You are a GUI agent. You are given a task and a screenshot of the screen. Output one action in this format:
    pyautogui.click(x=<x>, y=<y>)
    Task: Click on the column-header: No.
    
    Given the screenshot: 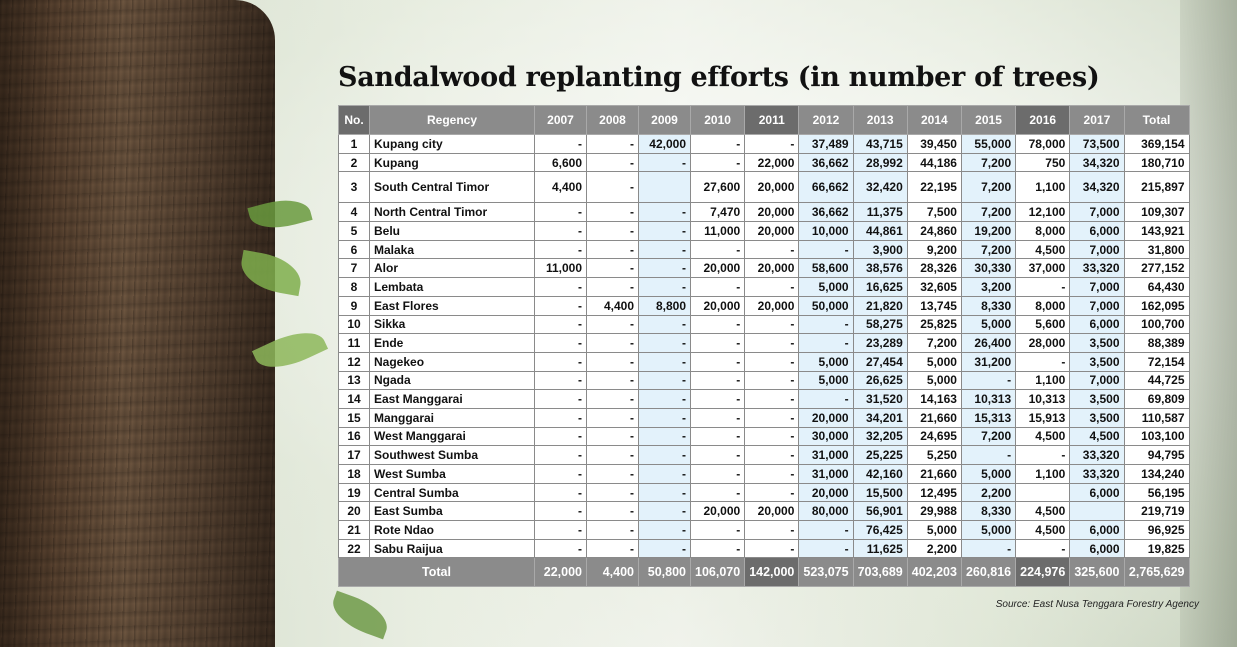 What is the action you would take?
    pyautogui.click(x=354, y=120)
    